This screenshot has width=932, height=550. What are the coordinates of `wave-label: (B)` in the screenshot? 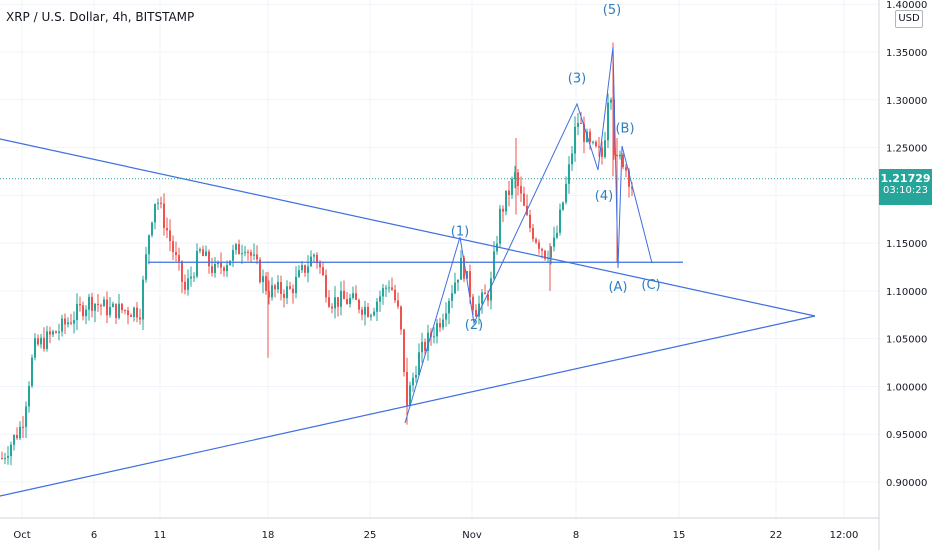 It's located at (624, 128).